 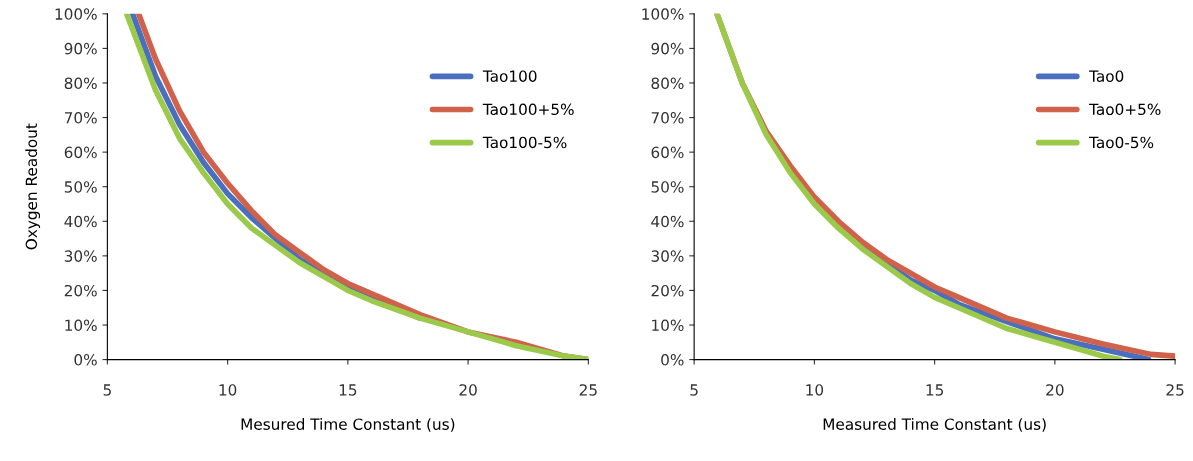 I want to click on legend-label: Tao0+5%, so click(x=1125, y=109).